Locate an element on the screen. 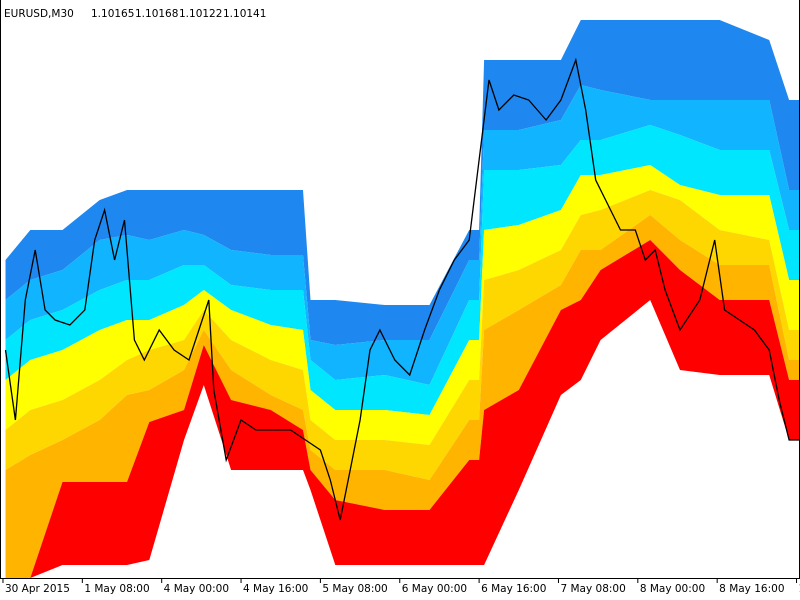 The height and width of the screenshot is (600, 800). x-tick-label: 4 May 00:00 is located at coordinates (196, 589).